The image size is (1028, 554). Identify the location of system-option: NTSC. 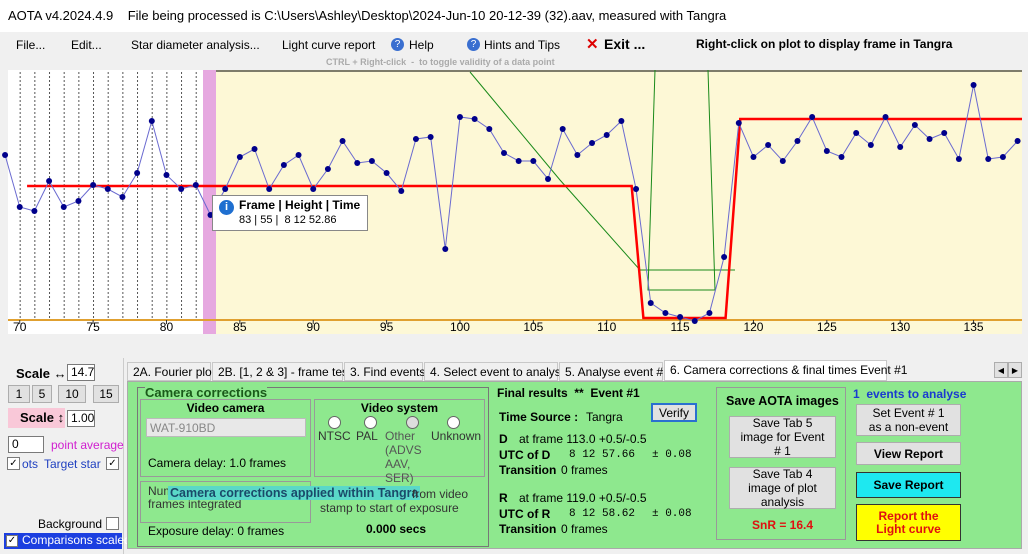
(334, 436).